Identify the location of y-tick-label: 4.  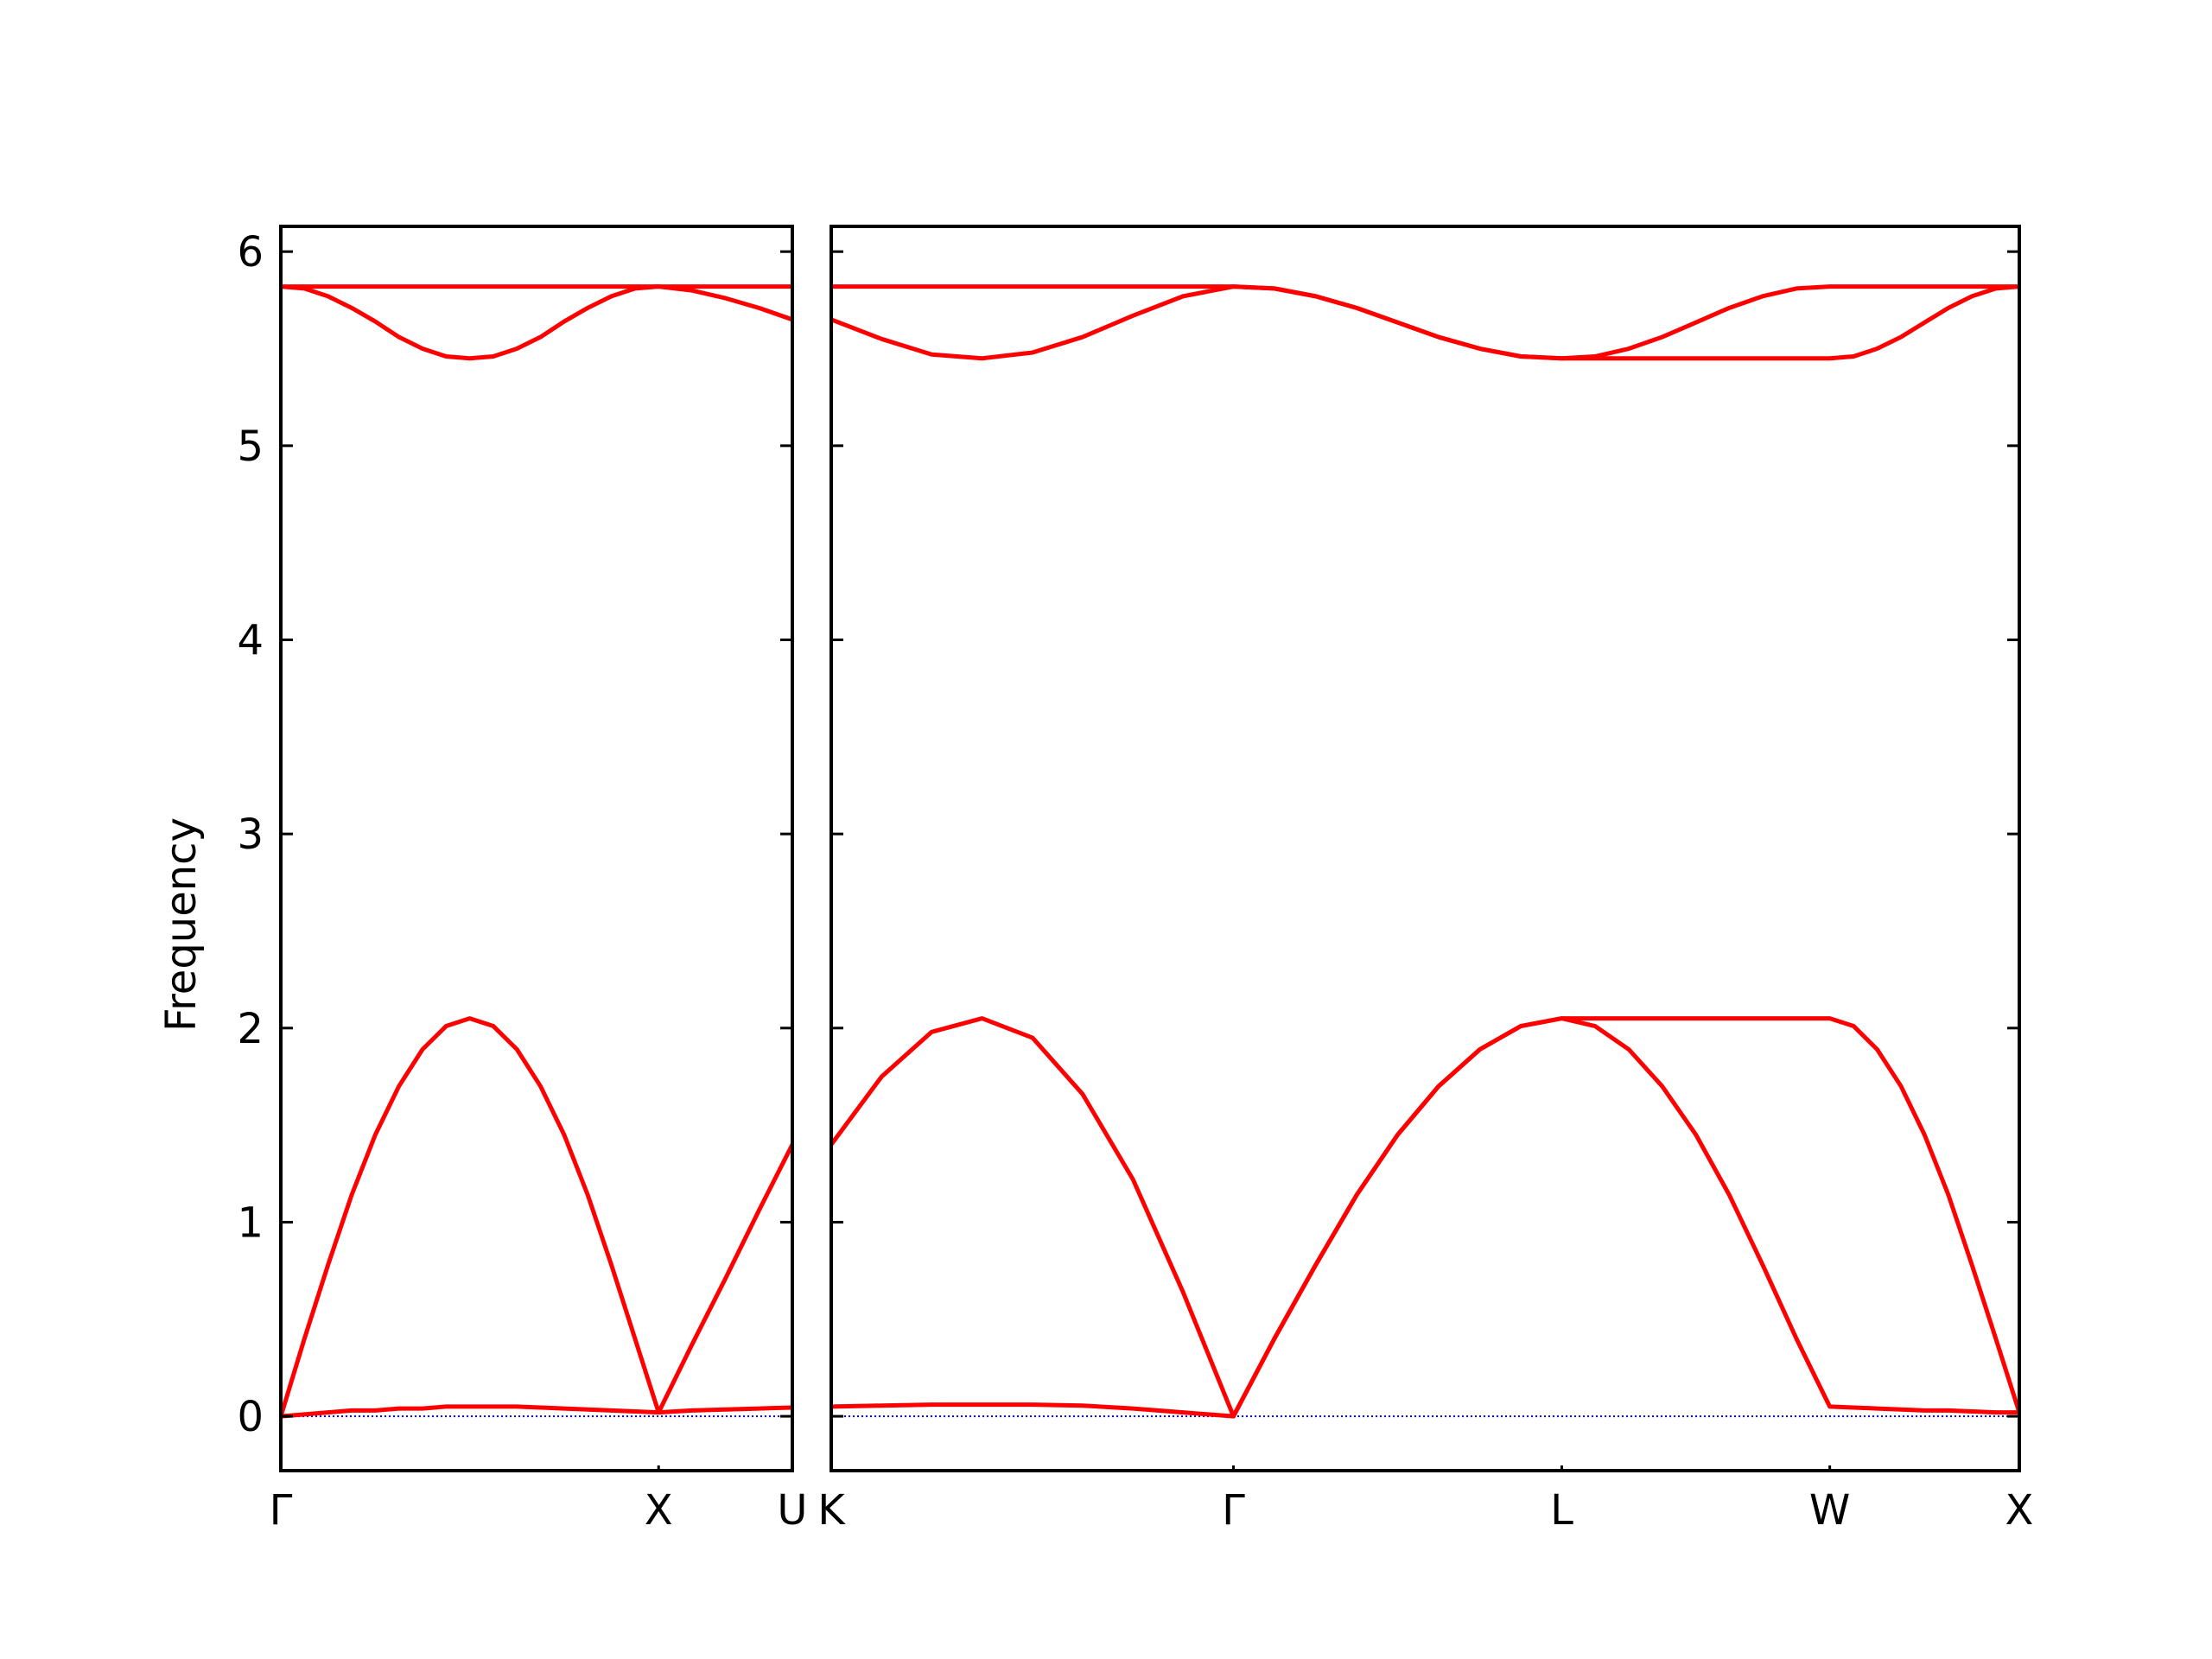
(250, 641).